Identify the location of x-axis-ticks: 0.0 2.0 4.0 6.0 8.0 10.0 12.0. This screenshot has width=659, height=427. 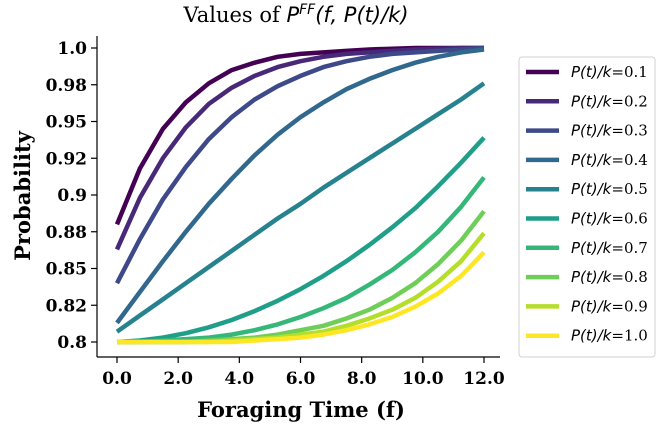
(303, 373).